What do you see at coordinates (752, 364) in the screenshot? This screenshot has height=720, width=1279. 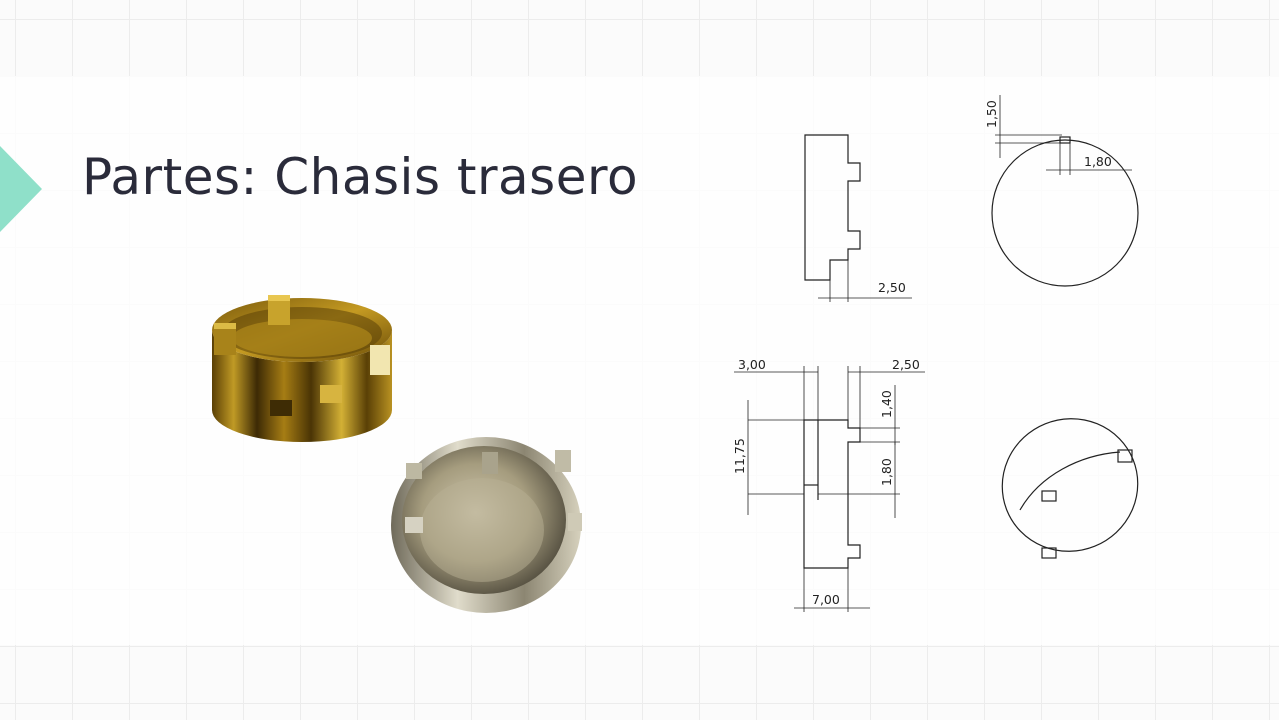 I see `dim-front-left: 3,00` at bounding box center [752, 364].